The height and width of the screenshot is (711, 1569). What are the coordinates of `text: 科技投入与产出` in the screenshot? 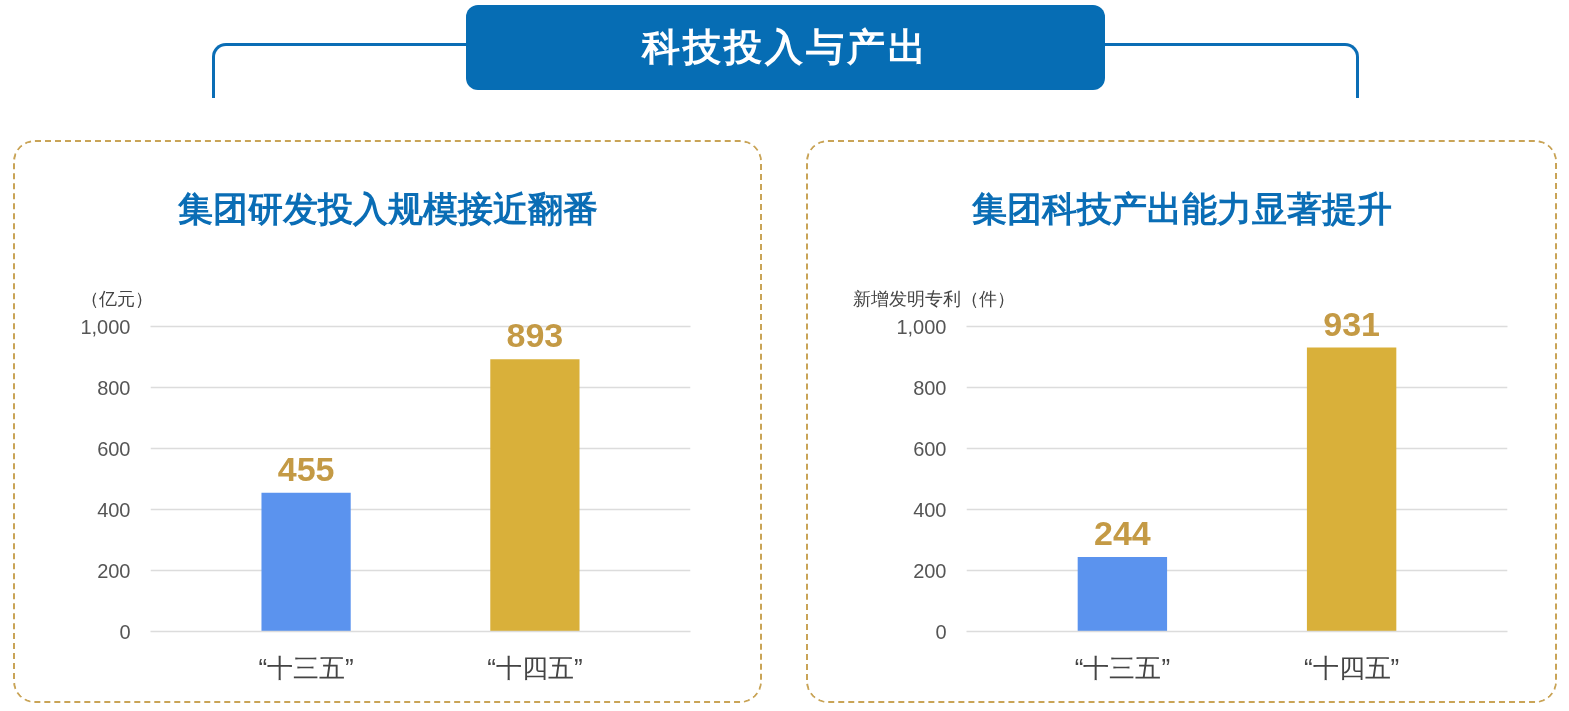 It's located at (785, 47).